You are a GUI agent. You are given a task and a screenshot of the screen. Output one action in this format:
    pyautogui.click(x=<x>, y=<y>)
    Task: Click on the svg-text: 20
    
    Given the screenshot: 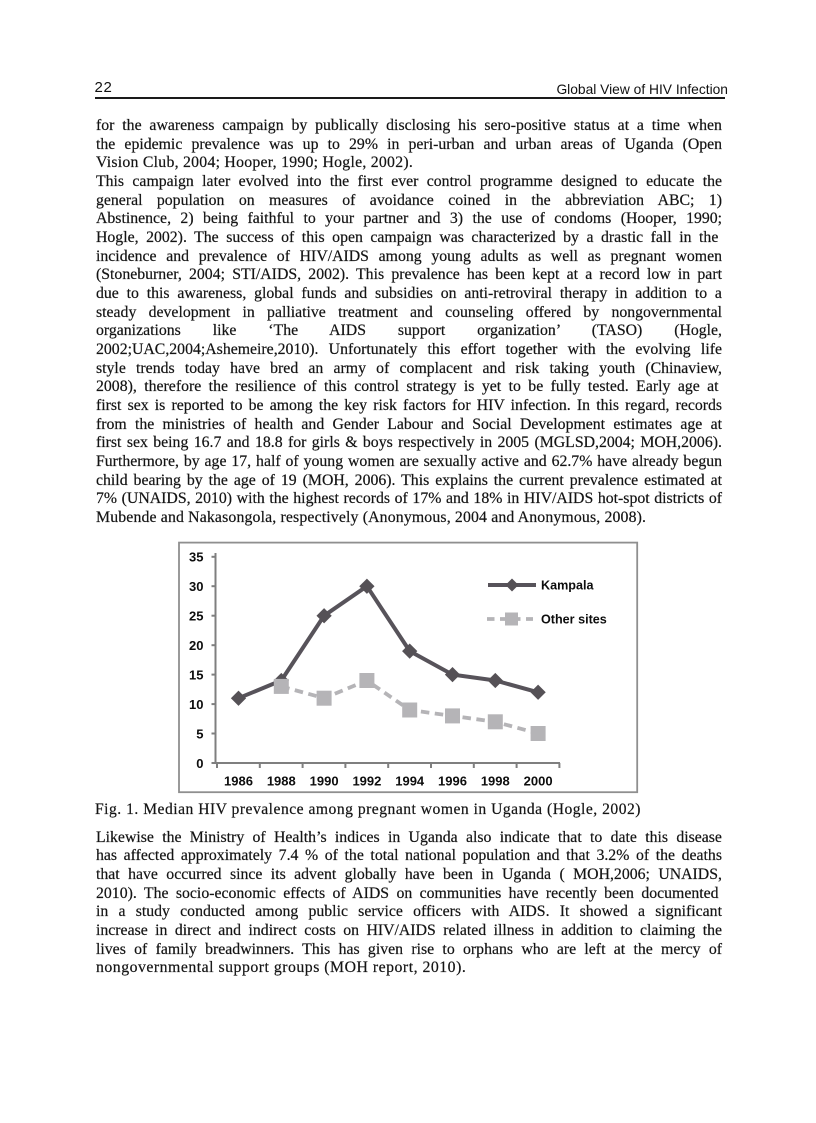 What is the action you would take?
    pyautogui.click(x=196, y=645)
    